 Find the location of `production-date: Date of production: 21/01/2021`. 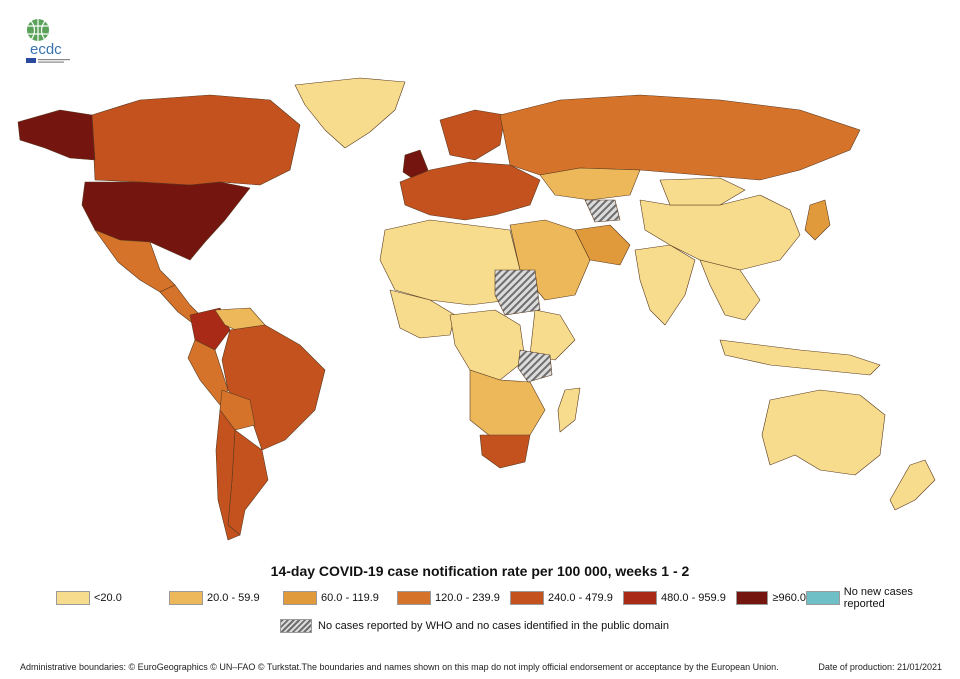

production-date: Date of production: 21/01/2021 is located at coordinates (880, 667).